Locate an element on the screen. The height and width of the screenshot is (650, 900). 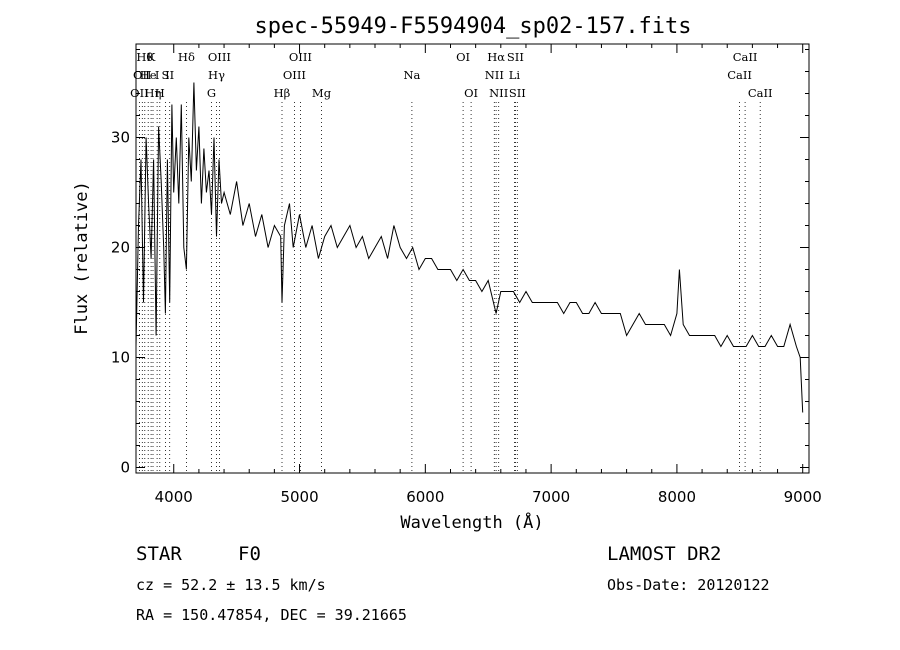
line-label-2: Hθ is located at coordinates (144, 57).